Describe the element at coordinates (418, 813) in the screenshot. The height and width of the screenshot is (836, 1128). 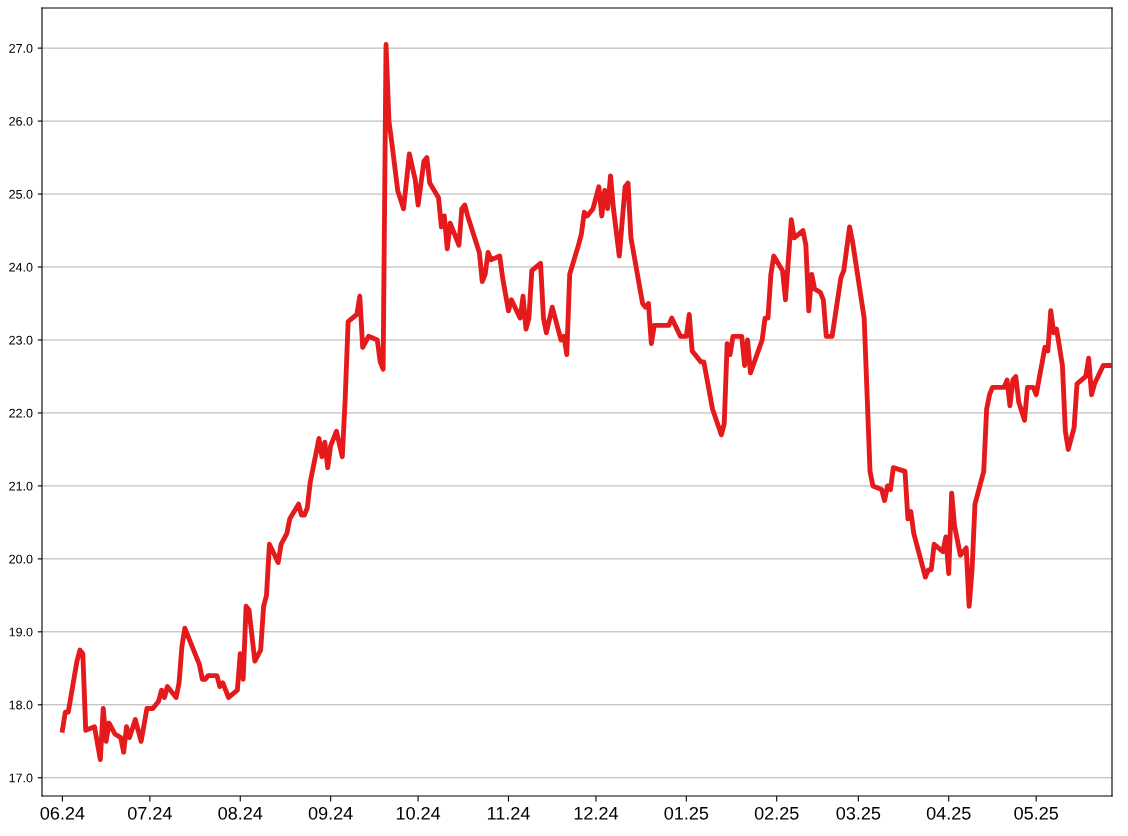
I see `x-tick-label: 10.24` at that location.